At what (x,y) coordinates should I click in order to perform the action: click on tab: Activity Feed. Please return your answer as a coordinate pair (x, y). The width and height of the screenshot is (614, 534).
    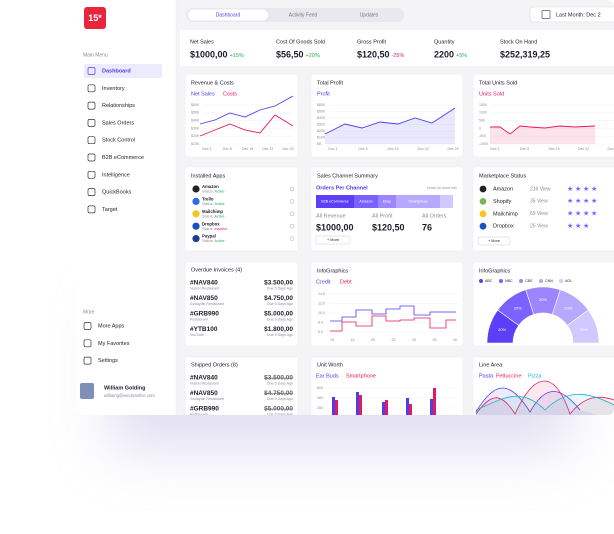
    Looking at the image, I should click on (303, 15).